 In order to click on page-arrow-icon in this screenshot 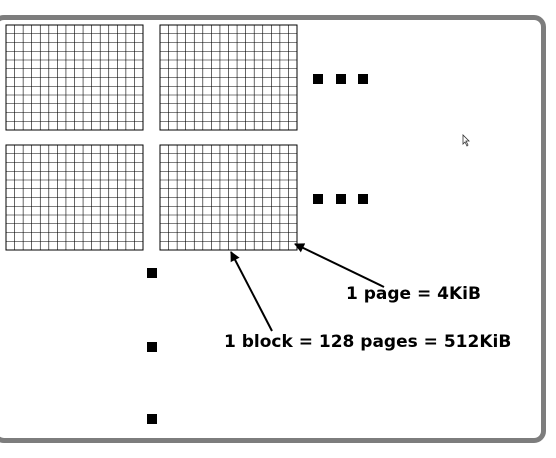, I will do `click(339, 265)`.